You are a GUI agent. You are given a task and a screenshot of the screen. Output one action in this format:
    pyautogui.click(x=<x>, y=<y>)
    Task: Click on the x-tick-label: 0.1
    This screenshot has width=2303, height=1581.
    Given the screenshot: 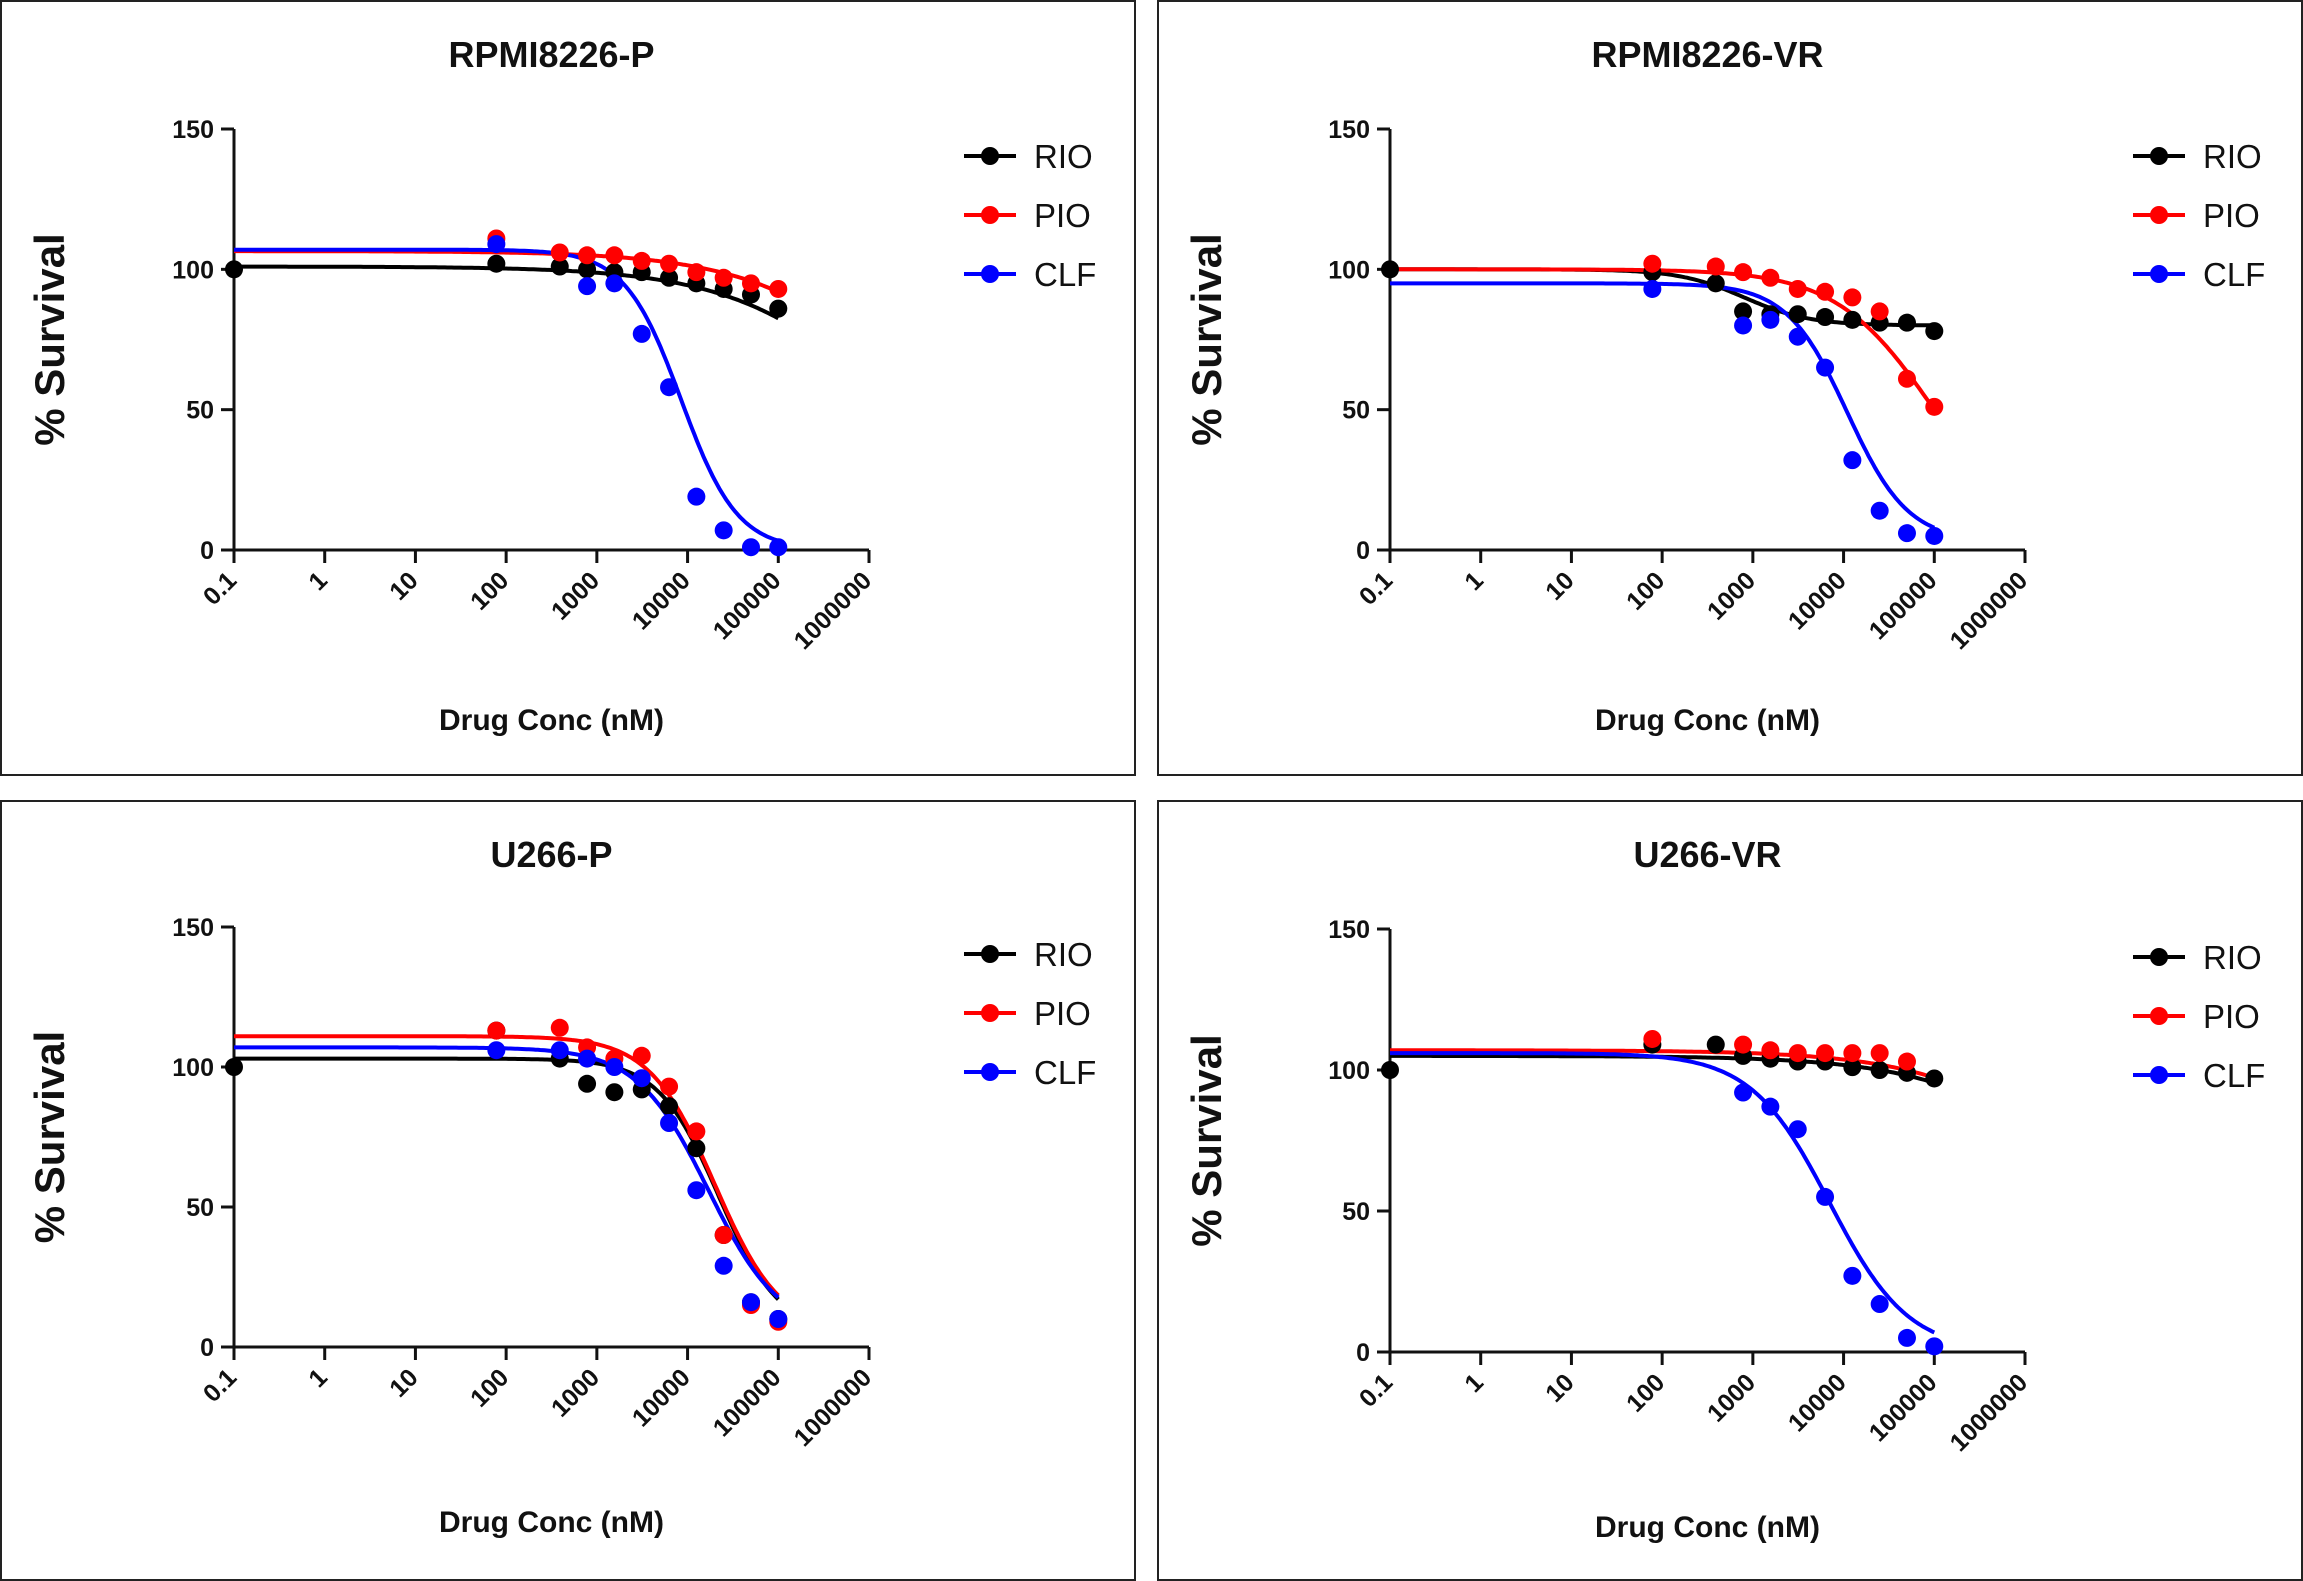 What is the action you would take?
    pyautogui.click(x=220, y=1385)
    